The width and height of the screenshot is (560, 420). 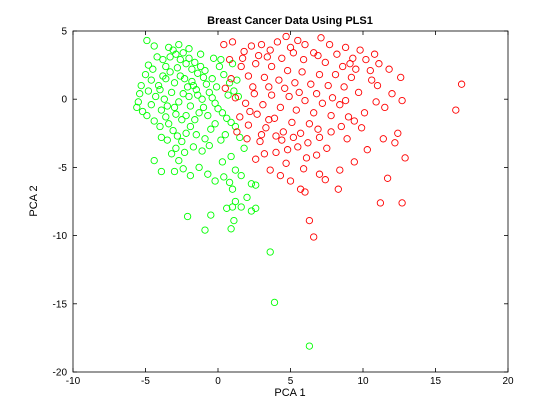 I want to click on y-tick-label: -5, so click(x=62, y=168).